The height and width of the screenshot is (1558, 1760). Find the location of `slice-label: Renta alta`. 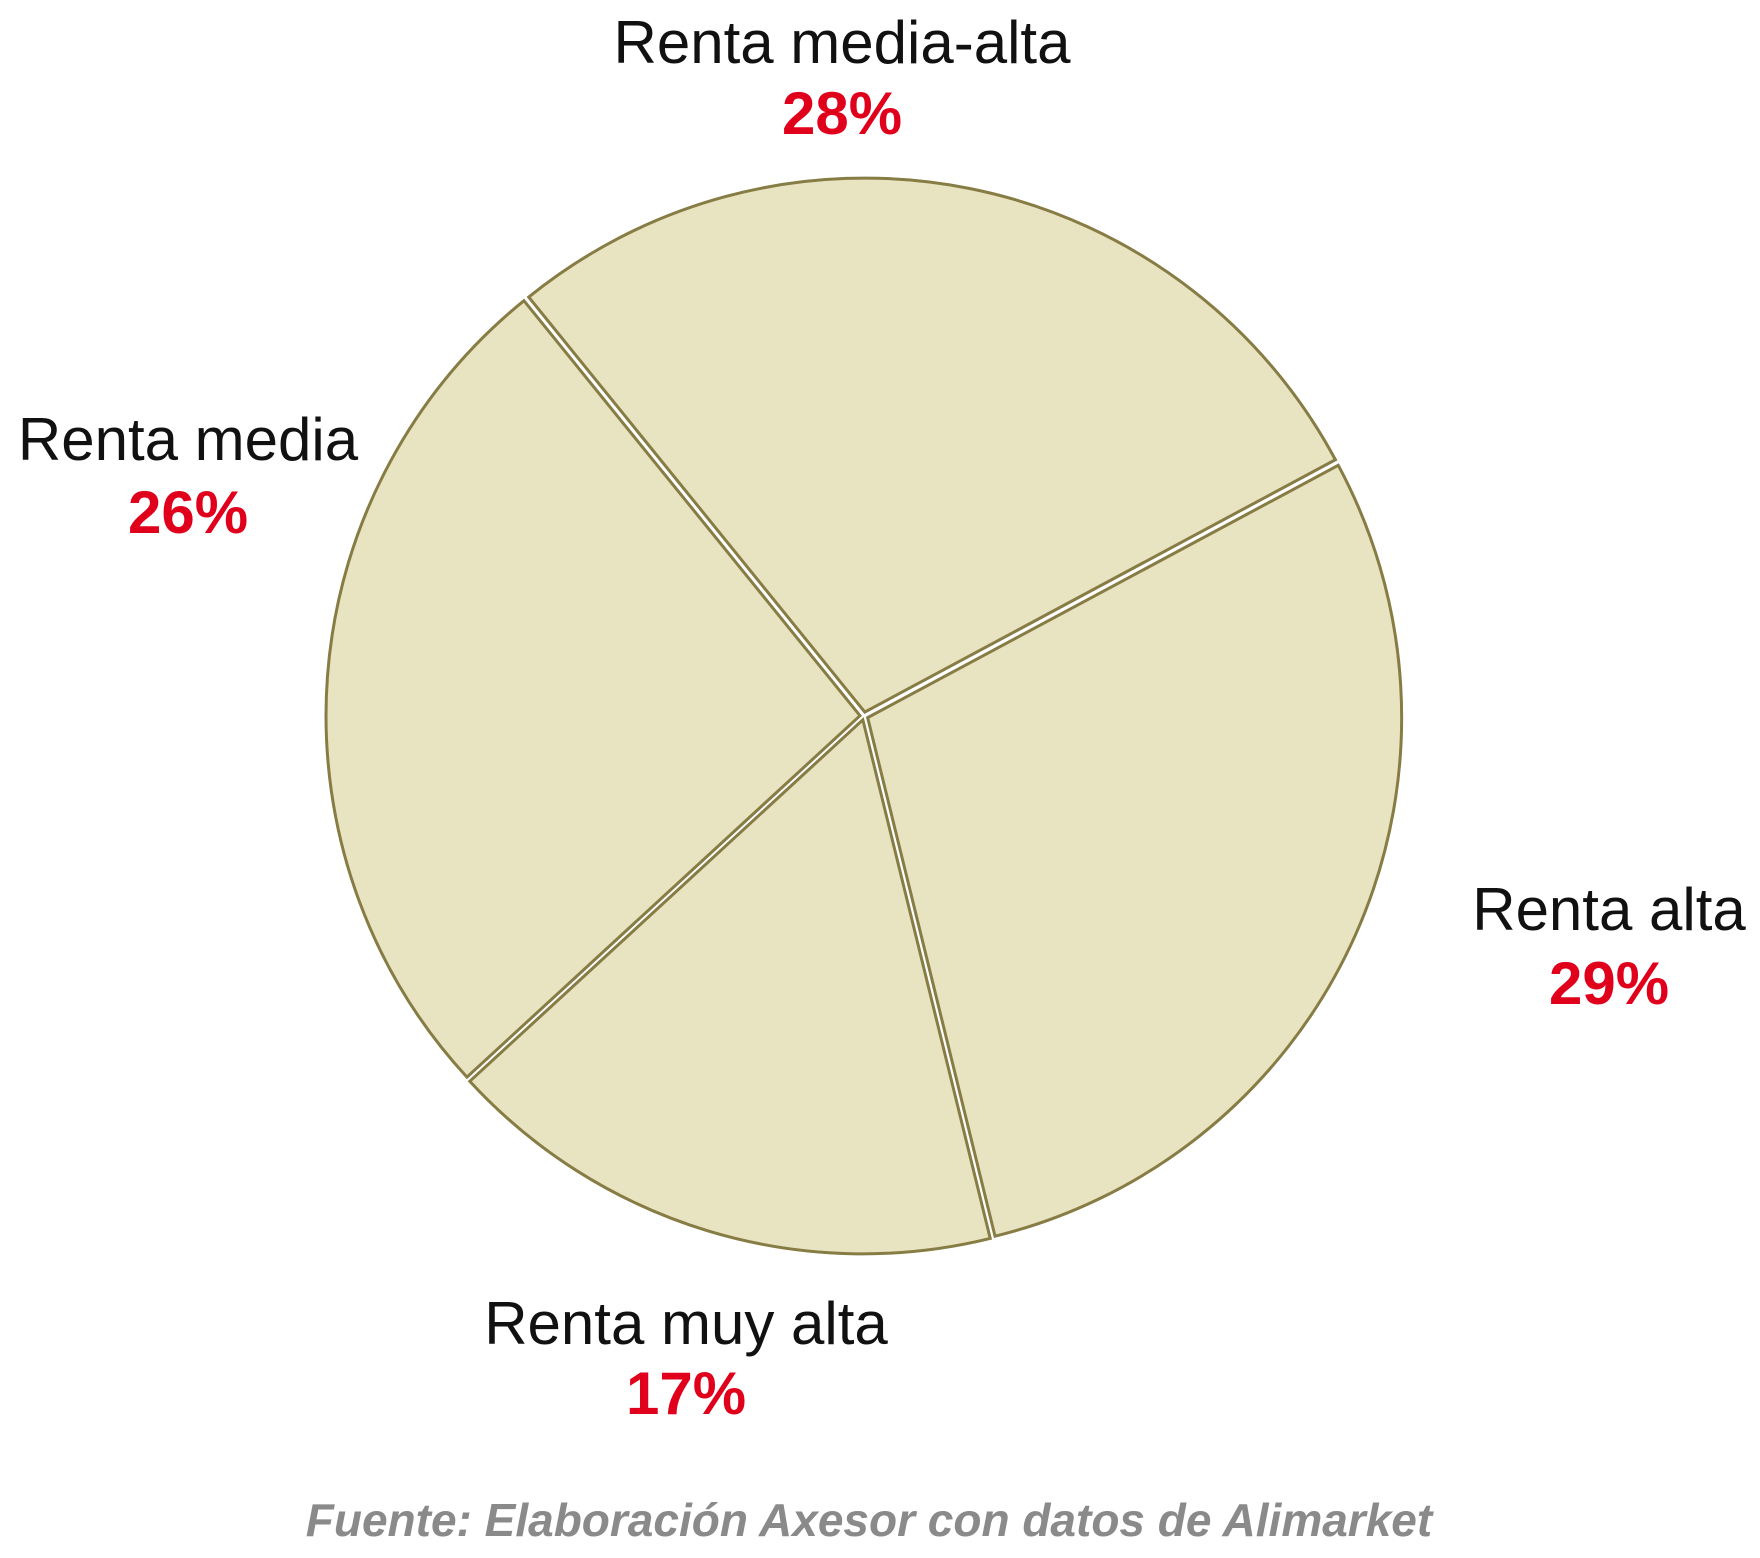

slice-label: Renta alta is located at coordinates (1609, 909).